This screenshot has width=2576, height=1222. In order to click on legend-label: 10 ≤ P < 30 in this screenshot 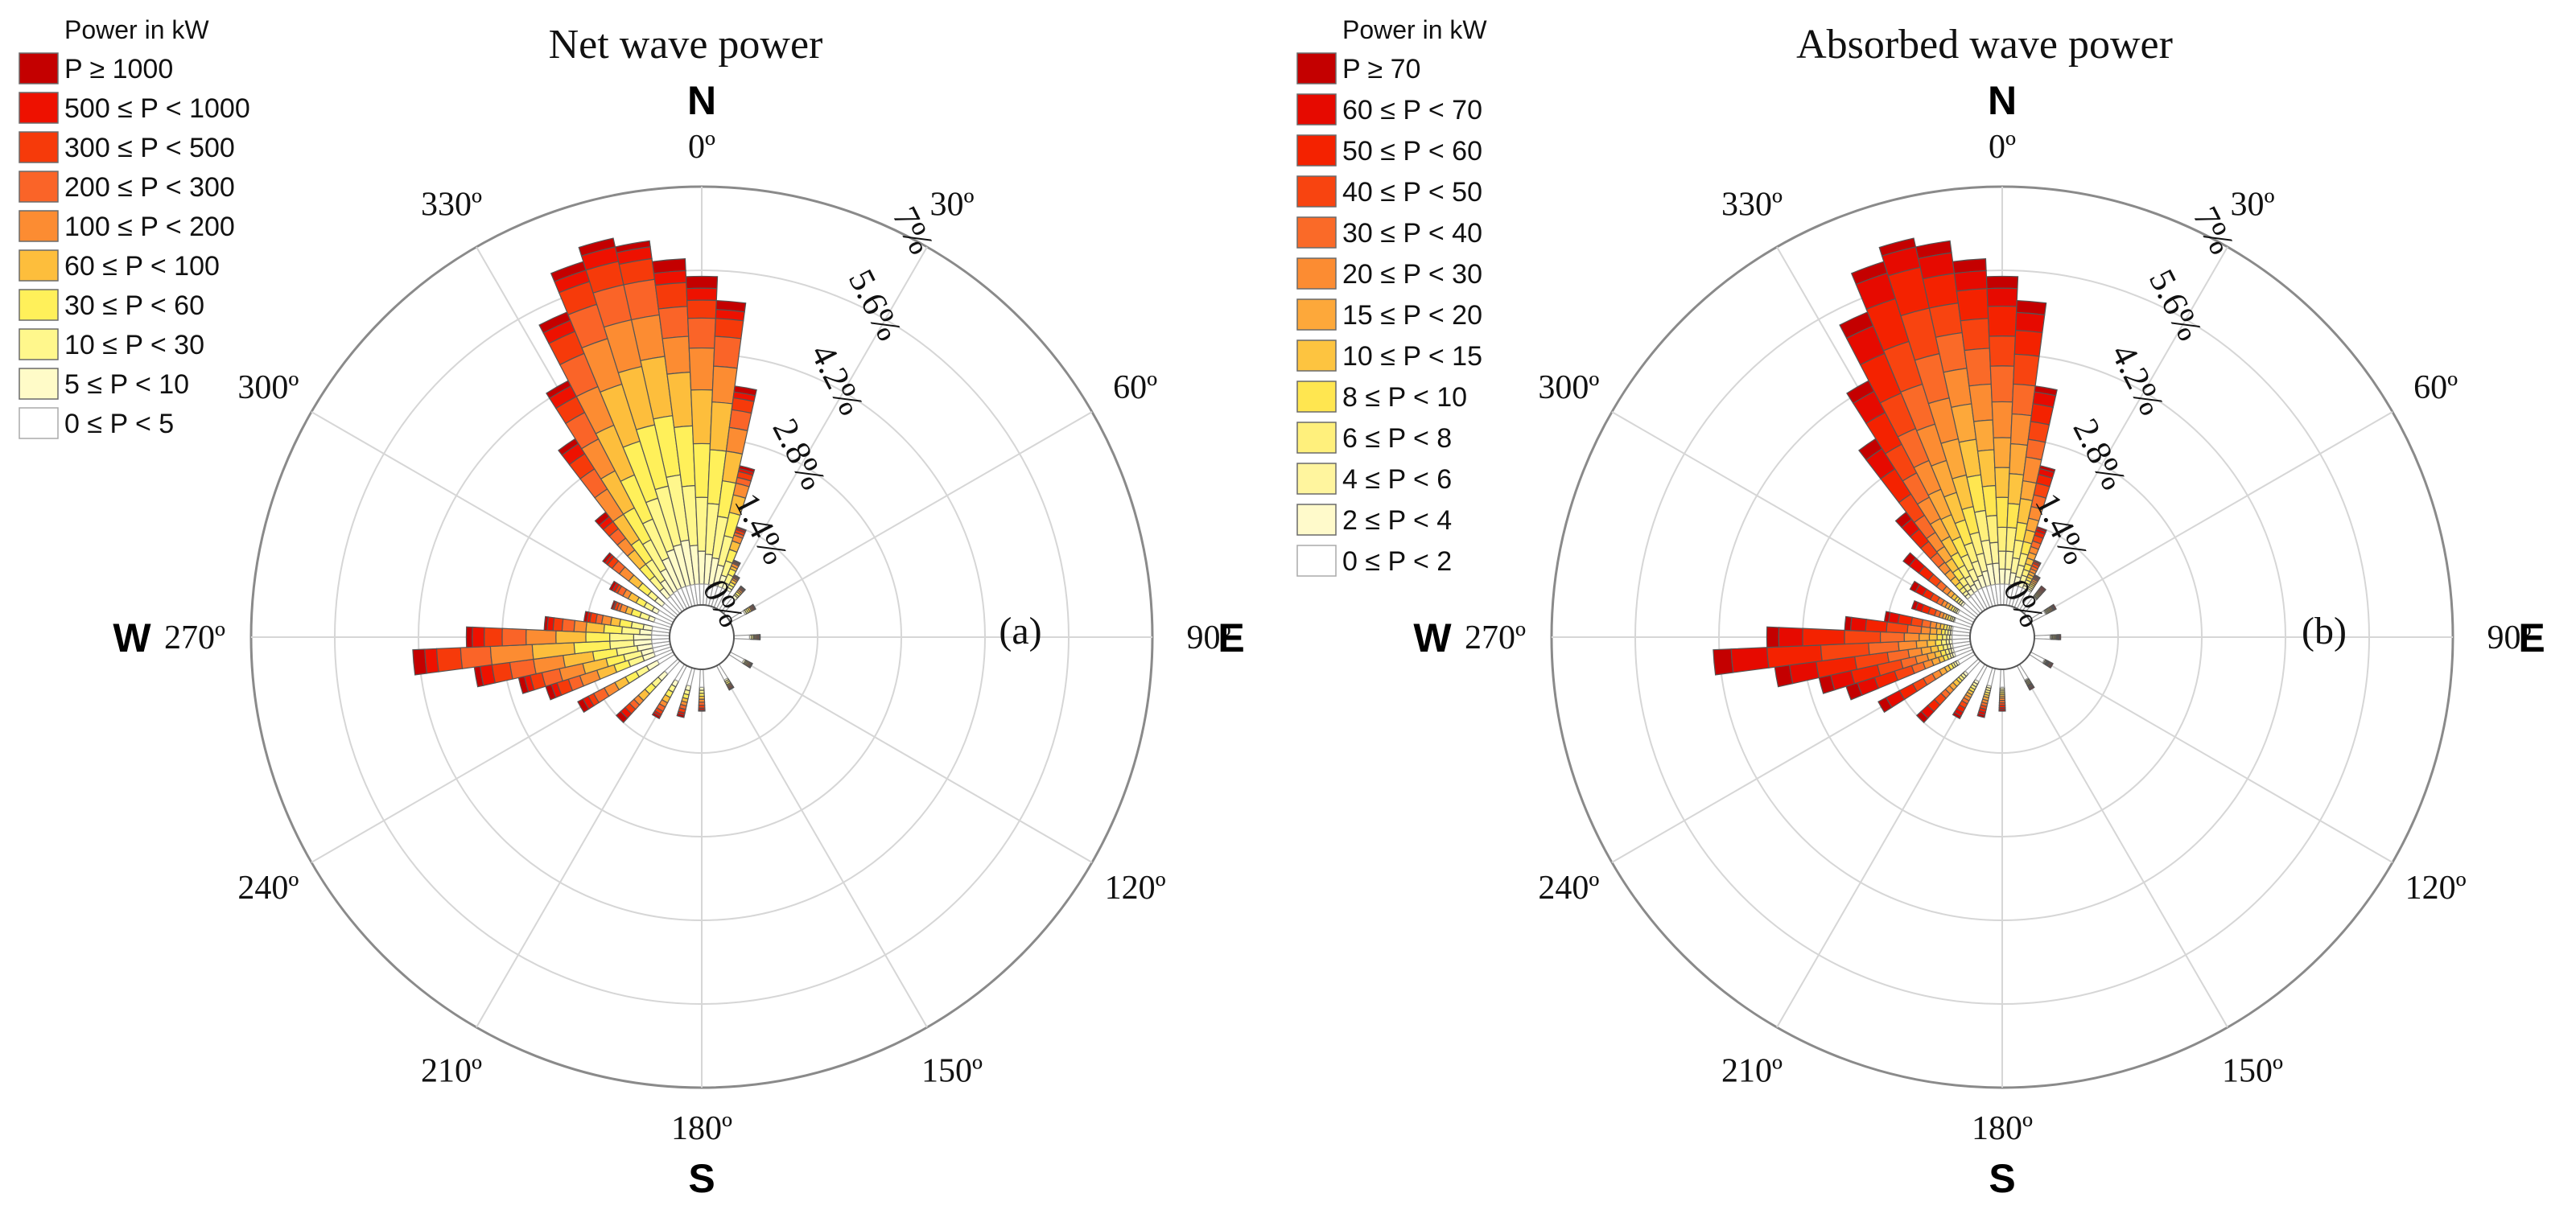, I will do `click(134, 345)`.